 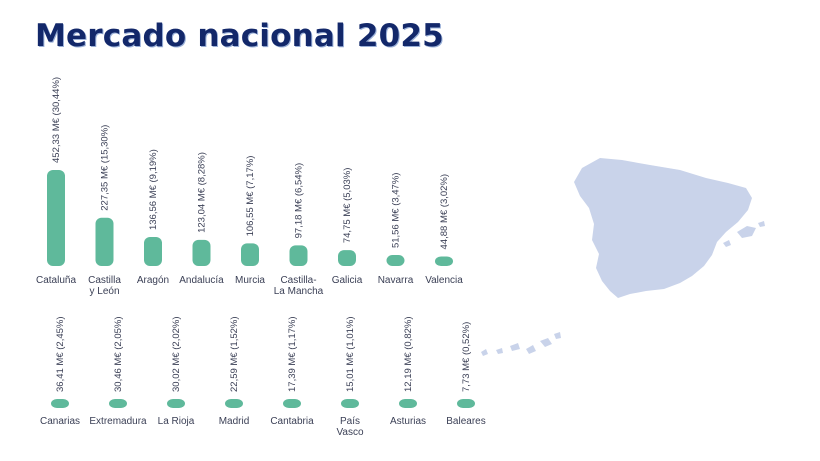 What do you see at coordinates (250, 196) in the screenshot?
I see `data-label: 106,55 M€ (7,17%)` at bounding box center [250, 196].